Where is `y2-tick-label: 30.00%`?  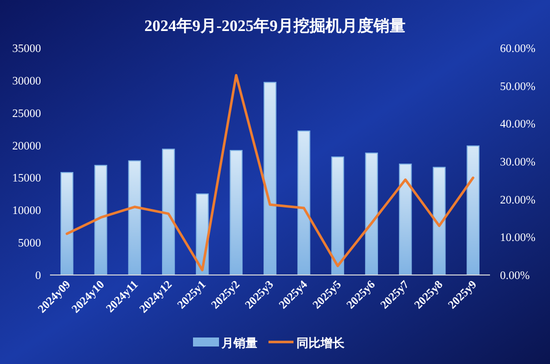 y2-tick-label: 30.00% is located at coordinates (518, 162).